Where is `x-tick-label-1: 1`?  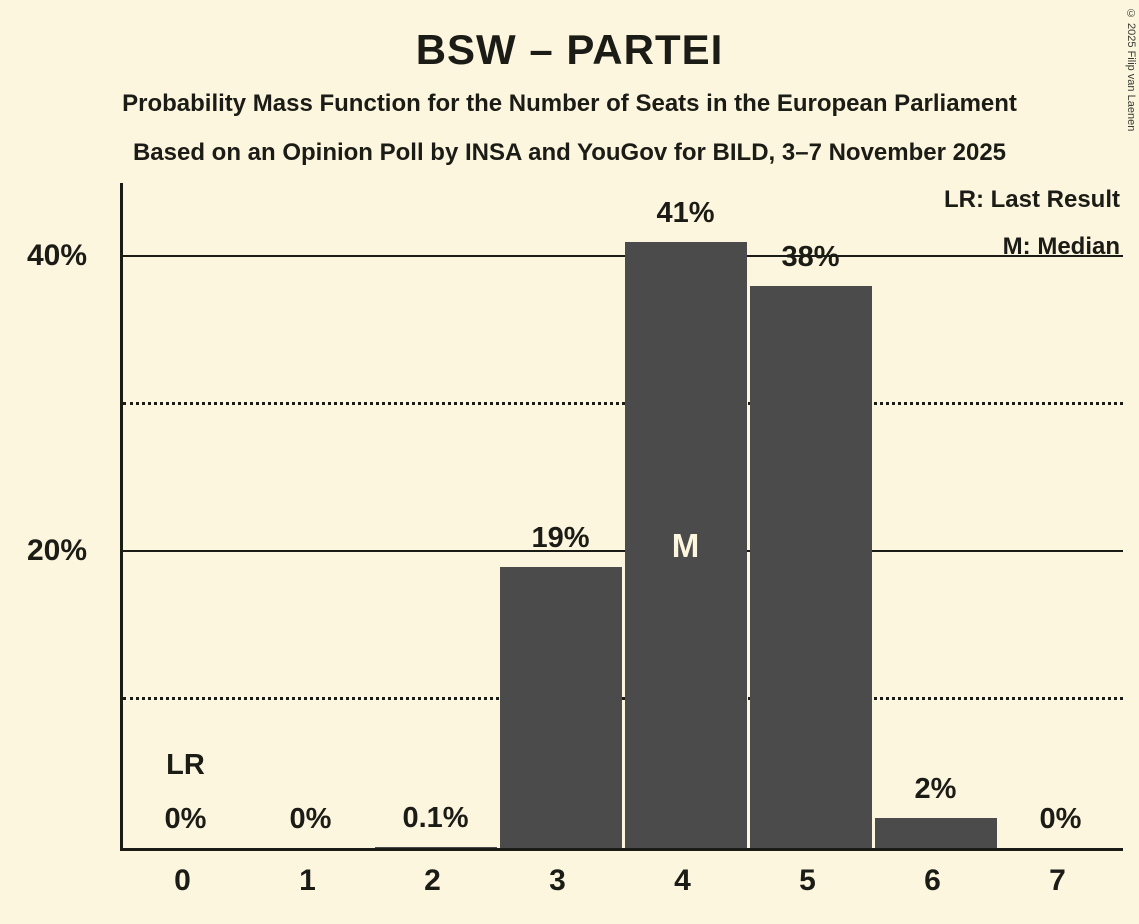
x-tick-label-1: 1 is located at coordinates (307, 880).